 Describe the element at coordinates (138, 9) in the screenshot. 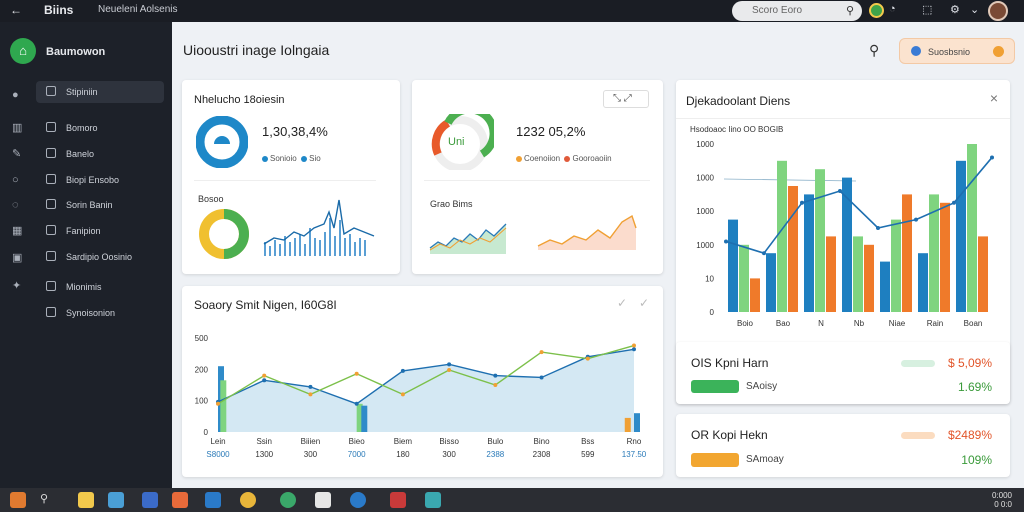

I see `app-subtitle: Neueleni Aolsenis` at that location.